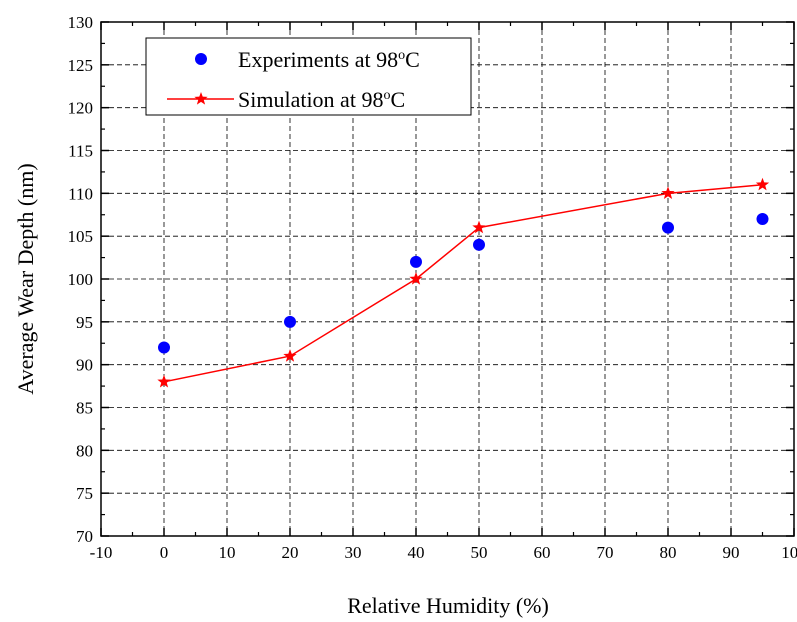 The width and height of the screenshot is (797, 622). I want to click on y-tick-label: 75, so click(84, 493).